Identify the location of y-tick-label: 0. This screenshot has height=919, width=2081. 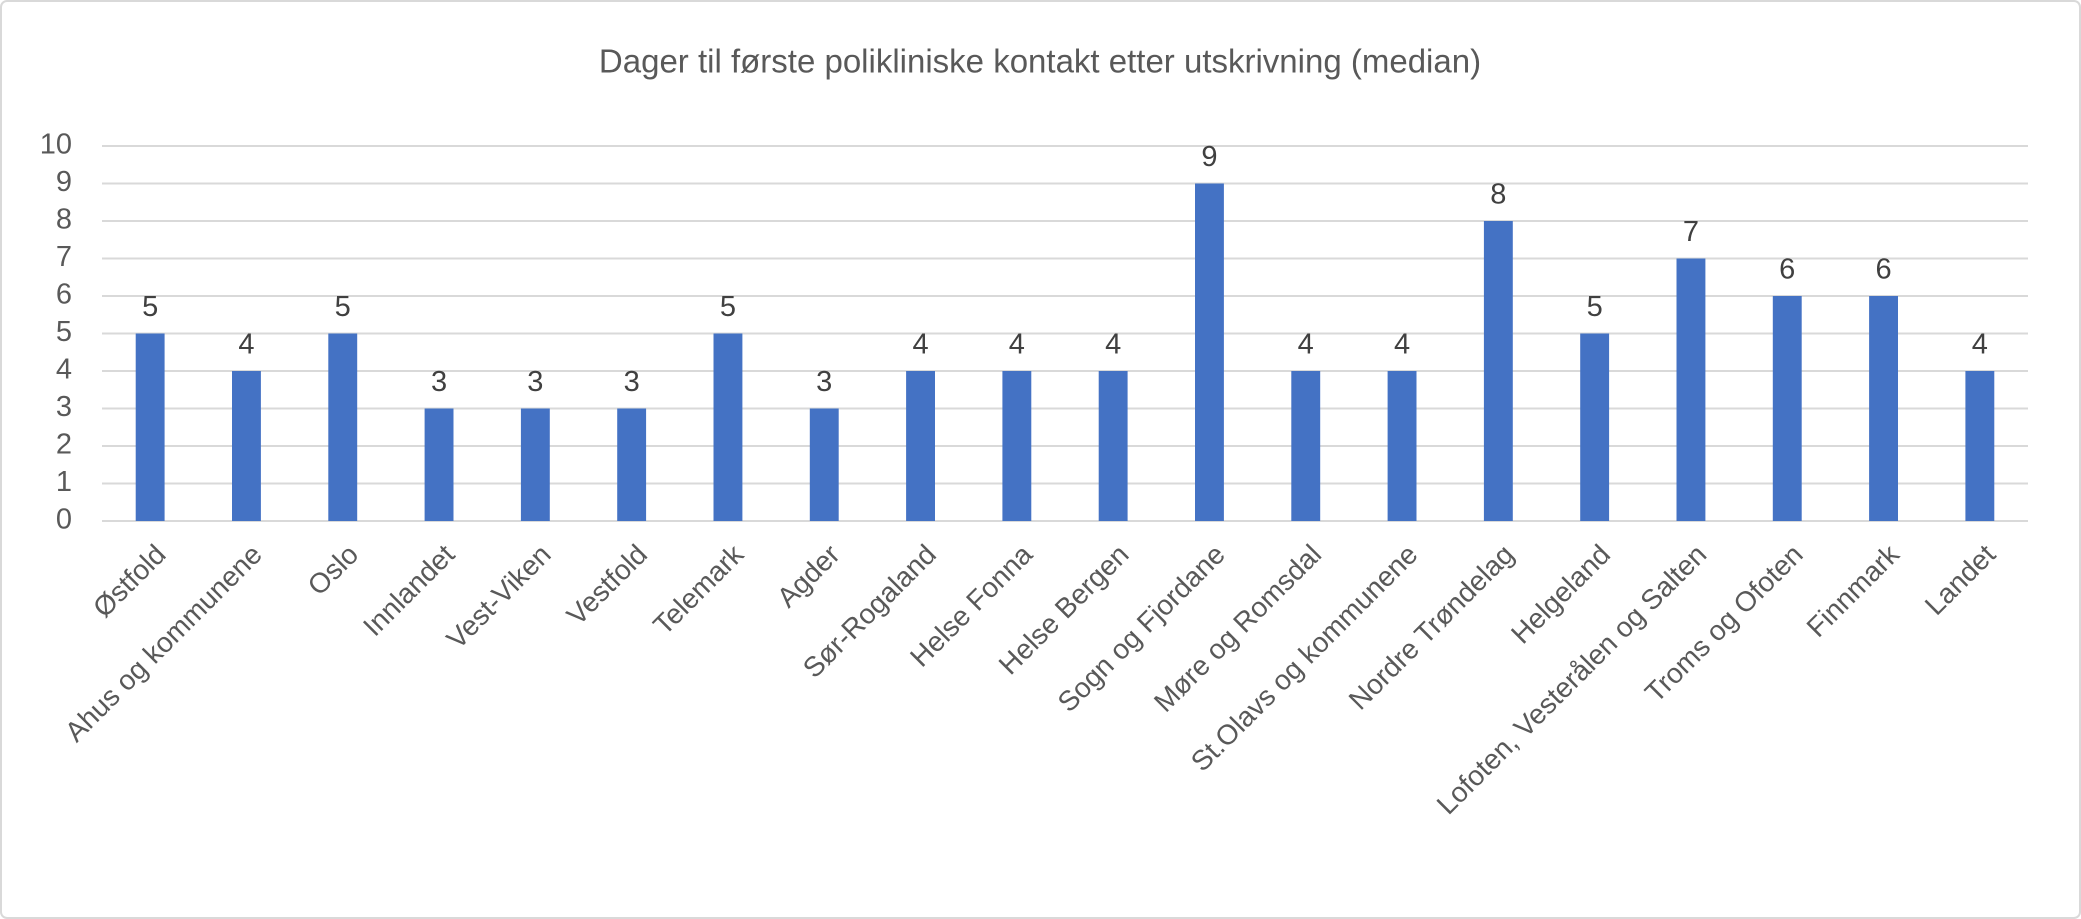
(64, 520).